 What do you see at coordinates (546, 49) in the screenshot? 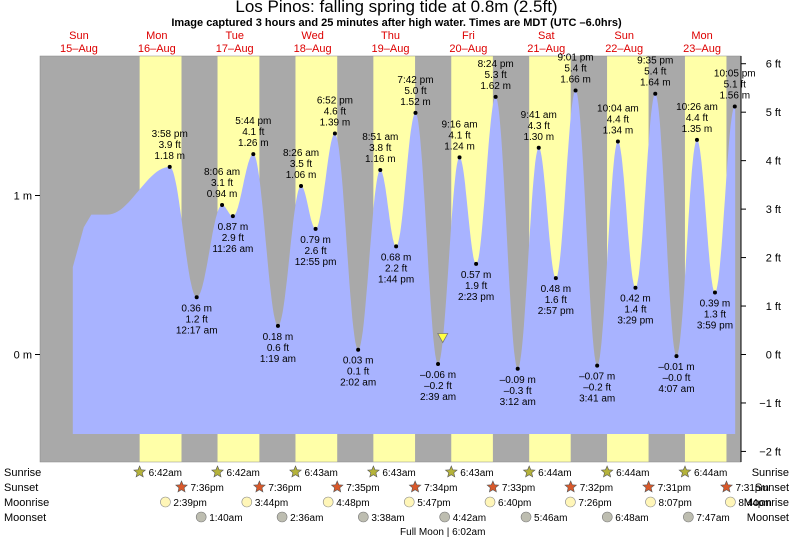
I see `day-date-label: 21–Aug` at bounding box center [546, 49].